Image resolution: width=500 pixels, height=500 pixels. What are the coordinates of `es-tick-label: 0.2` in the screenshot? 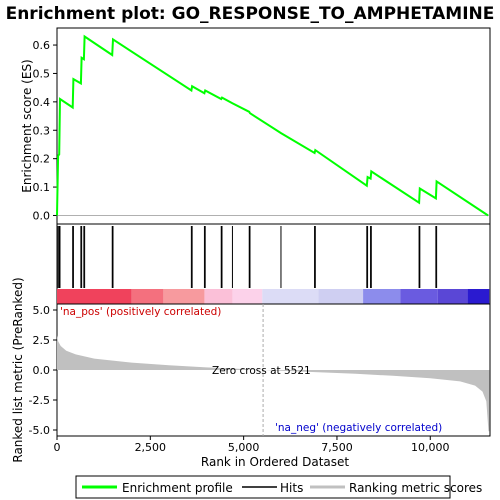 It's located at (42, 159).